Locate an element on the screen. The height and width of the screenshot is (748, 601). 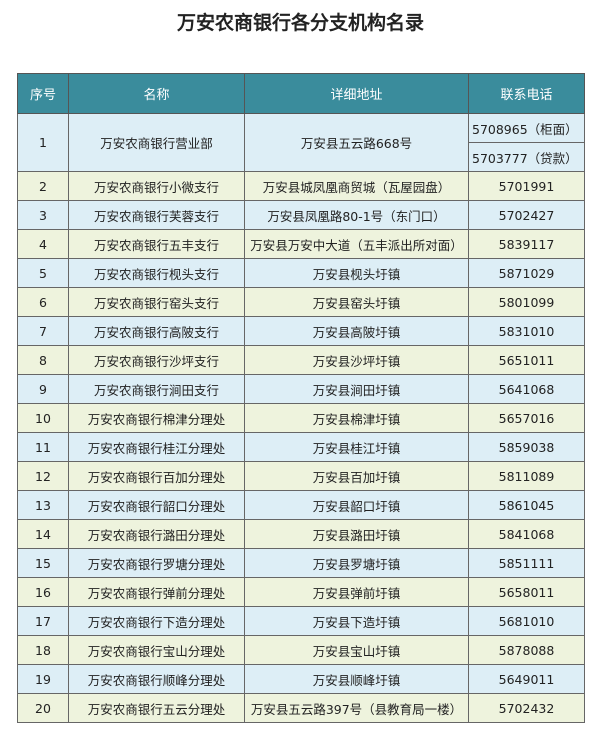
phone-cell: 5831010 is located at coordinates (526, 331).